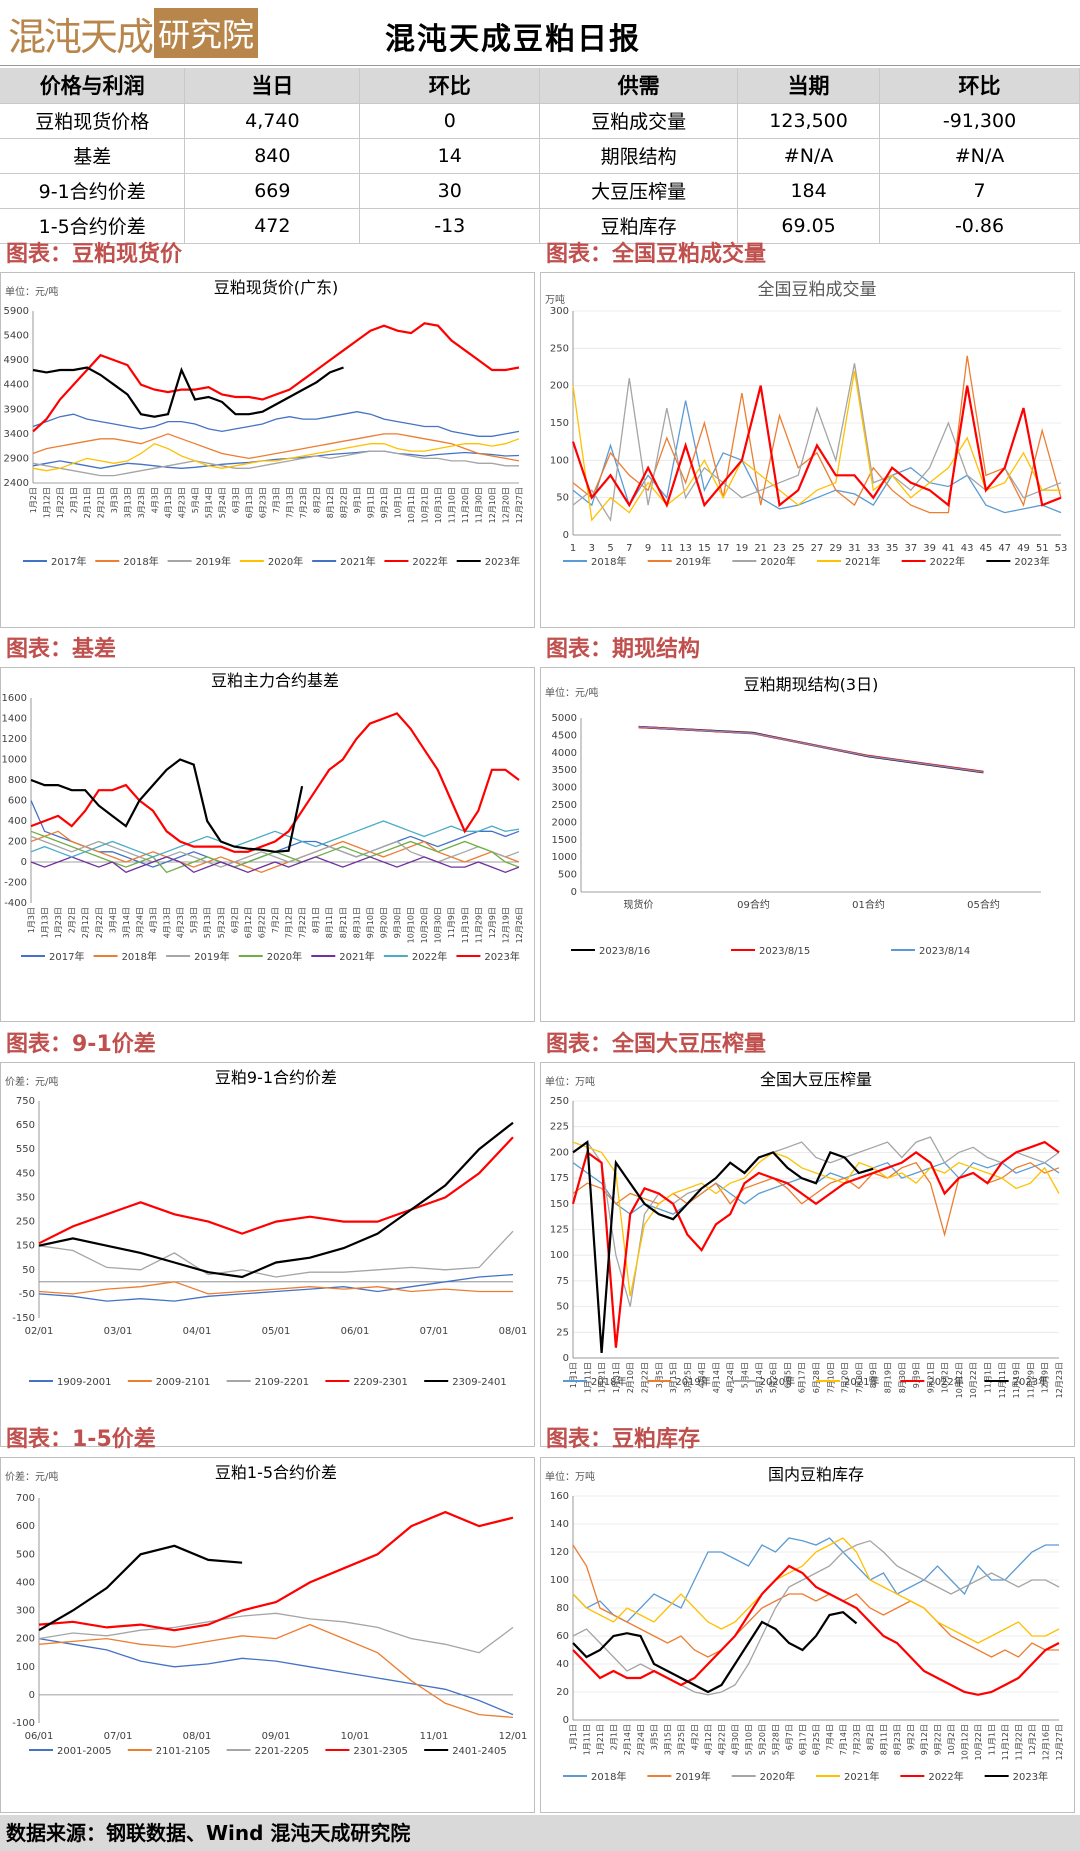  Describe the element at coordinates (685, 548) in the screenshot. I see `x-tick-label: 13` at that location.